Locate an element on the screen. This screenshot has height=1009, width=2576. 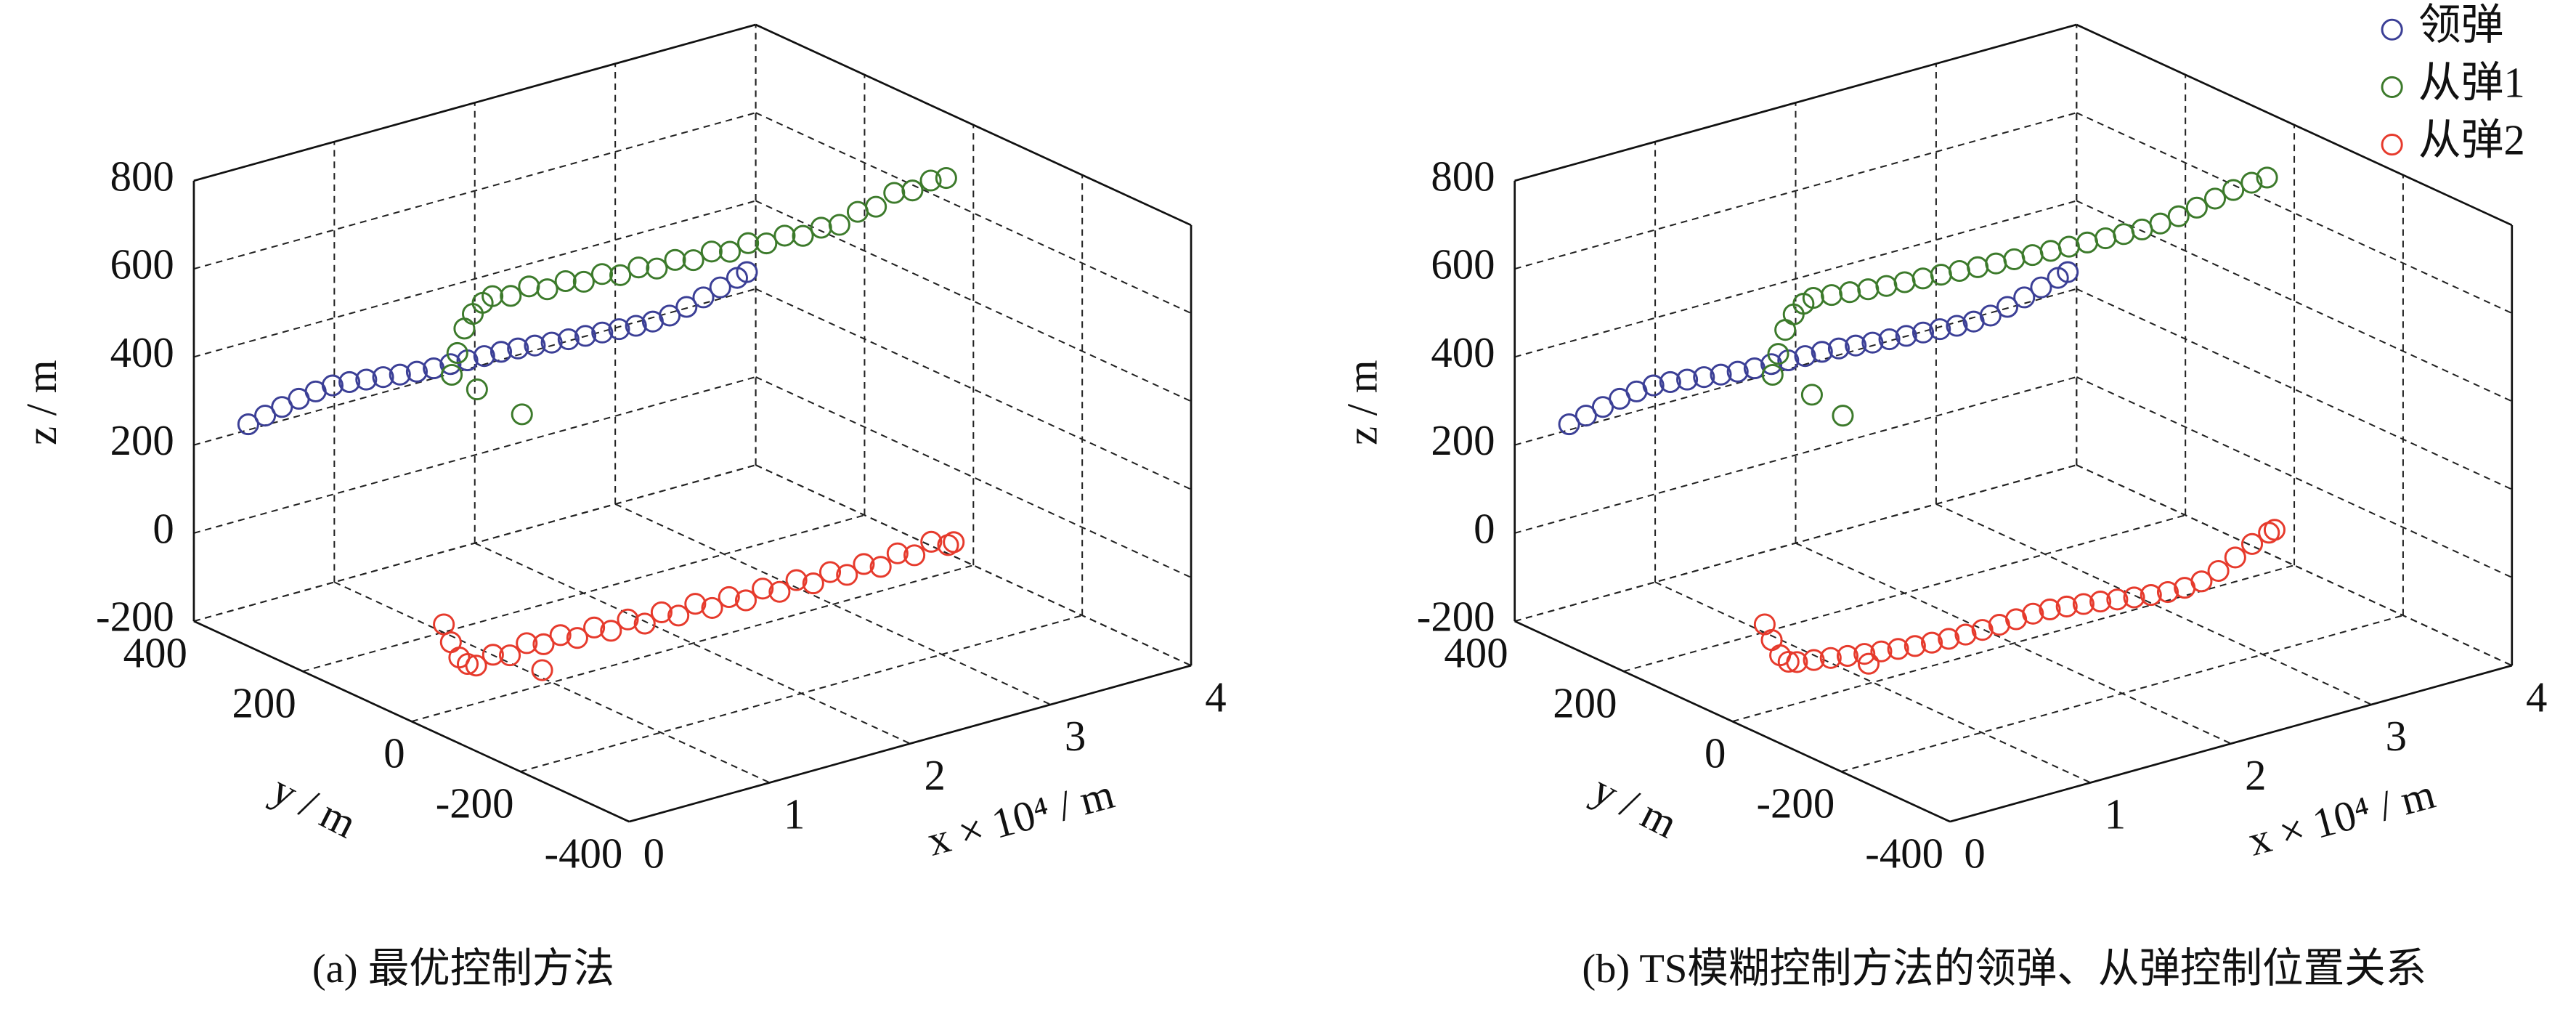
y-tick-label: -400 is located at coordinates (584, 853).